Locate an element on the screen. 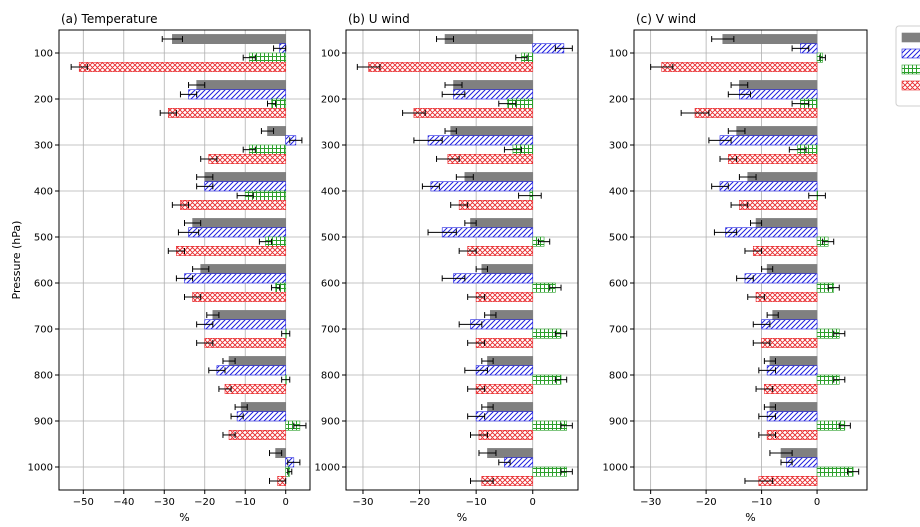 The width and height of the screenshot is (920, 527). y-tick-label: 700 is located at coordinates (43, 330).